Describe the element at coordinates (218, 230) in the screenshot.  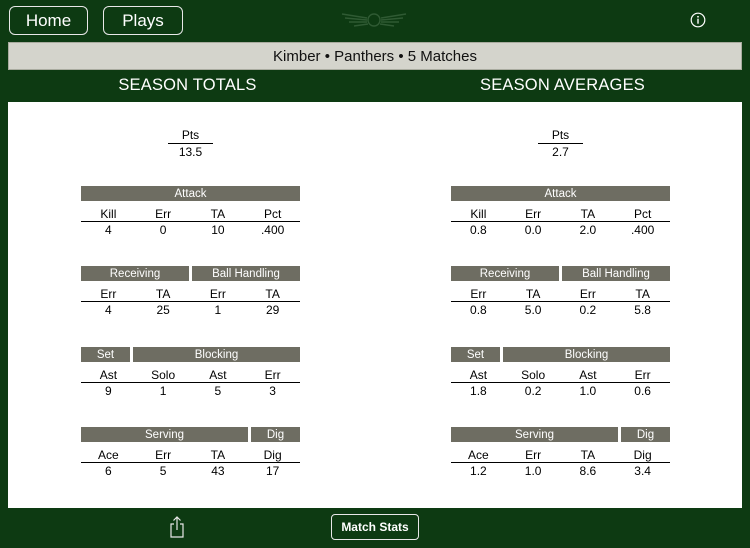
I see `stat-value: 10` at that location.